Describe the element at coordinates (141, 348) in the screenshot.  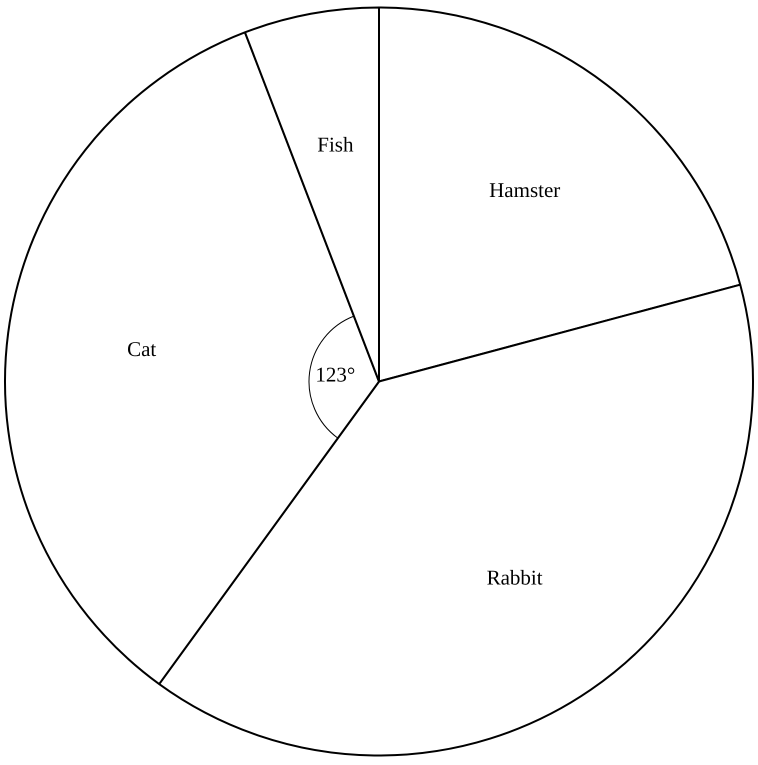
I see `slice-label: Cat` at that location.